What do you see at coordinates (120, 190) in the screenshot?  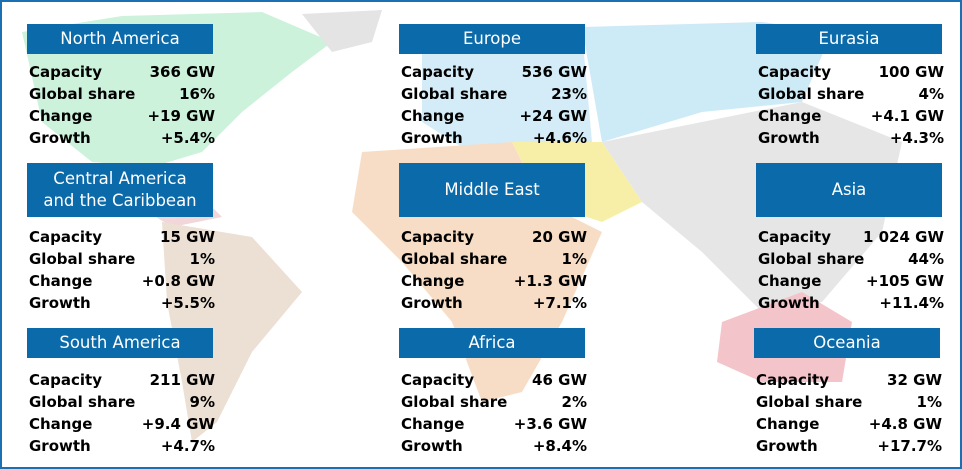 I see `region-header: Central America and the Caribbean` at bounding box center [120, 190].